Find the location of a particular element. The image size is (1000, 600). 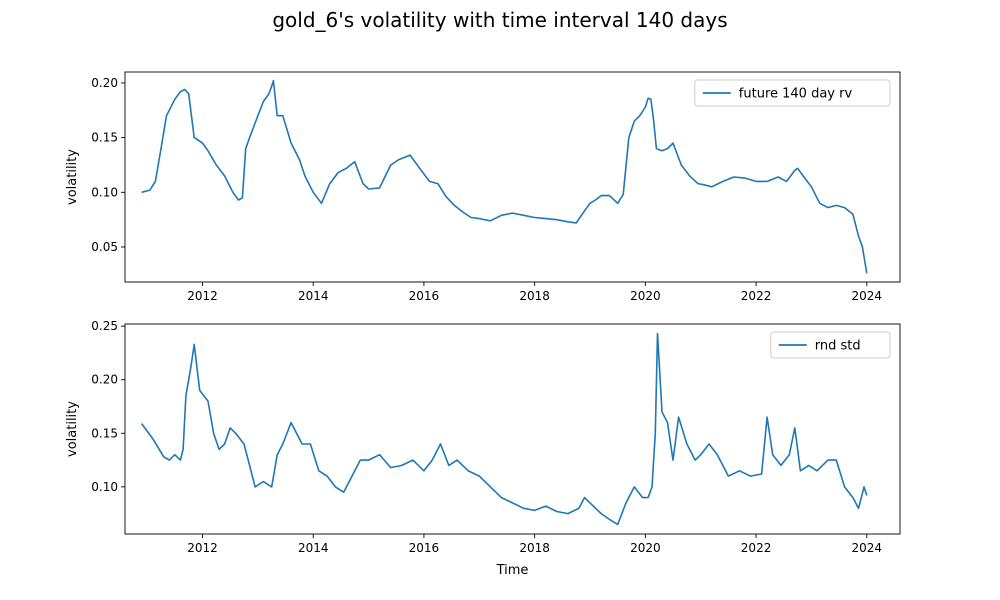

legend: rnd std is located at coordinates (830, 345).